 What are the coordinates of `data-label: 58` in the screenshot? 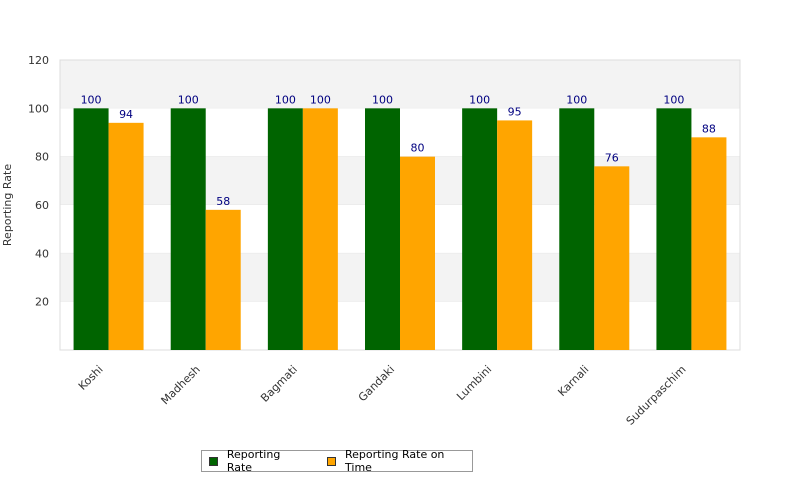 It's located at (223, 201).